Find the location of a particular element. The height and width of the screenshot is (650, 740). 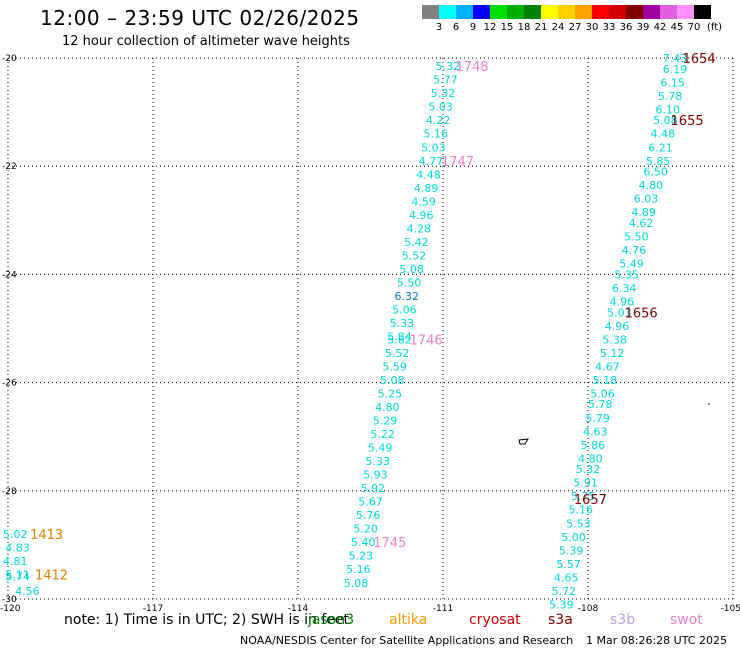

colorbar-label: 70 is located at coordinates (694, 27).